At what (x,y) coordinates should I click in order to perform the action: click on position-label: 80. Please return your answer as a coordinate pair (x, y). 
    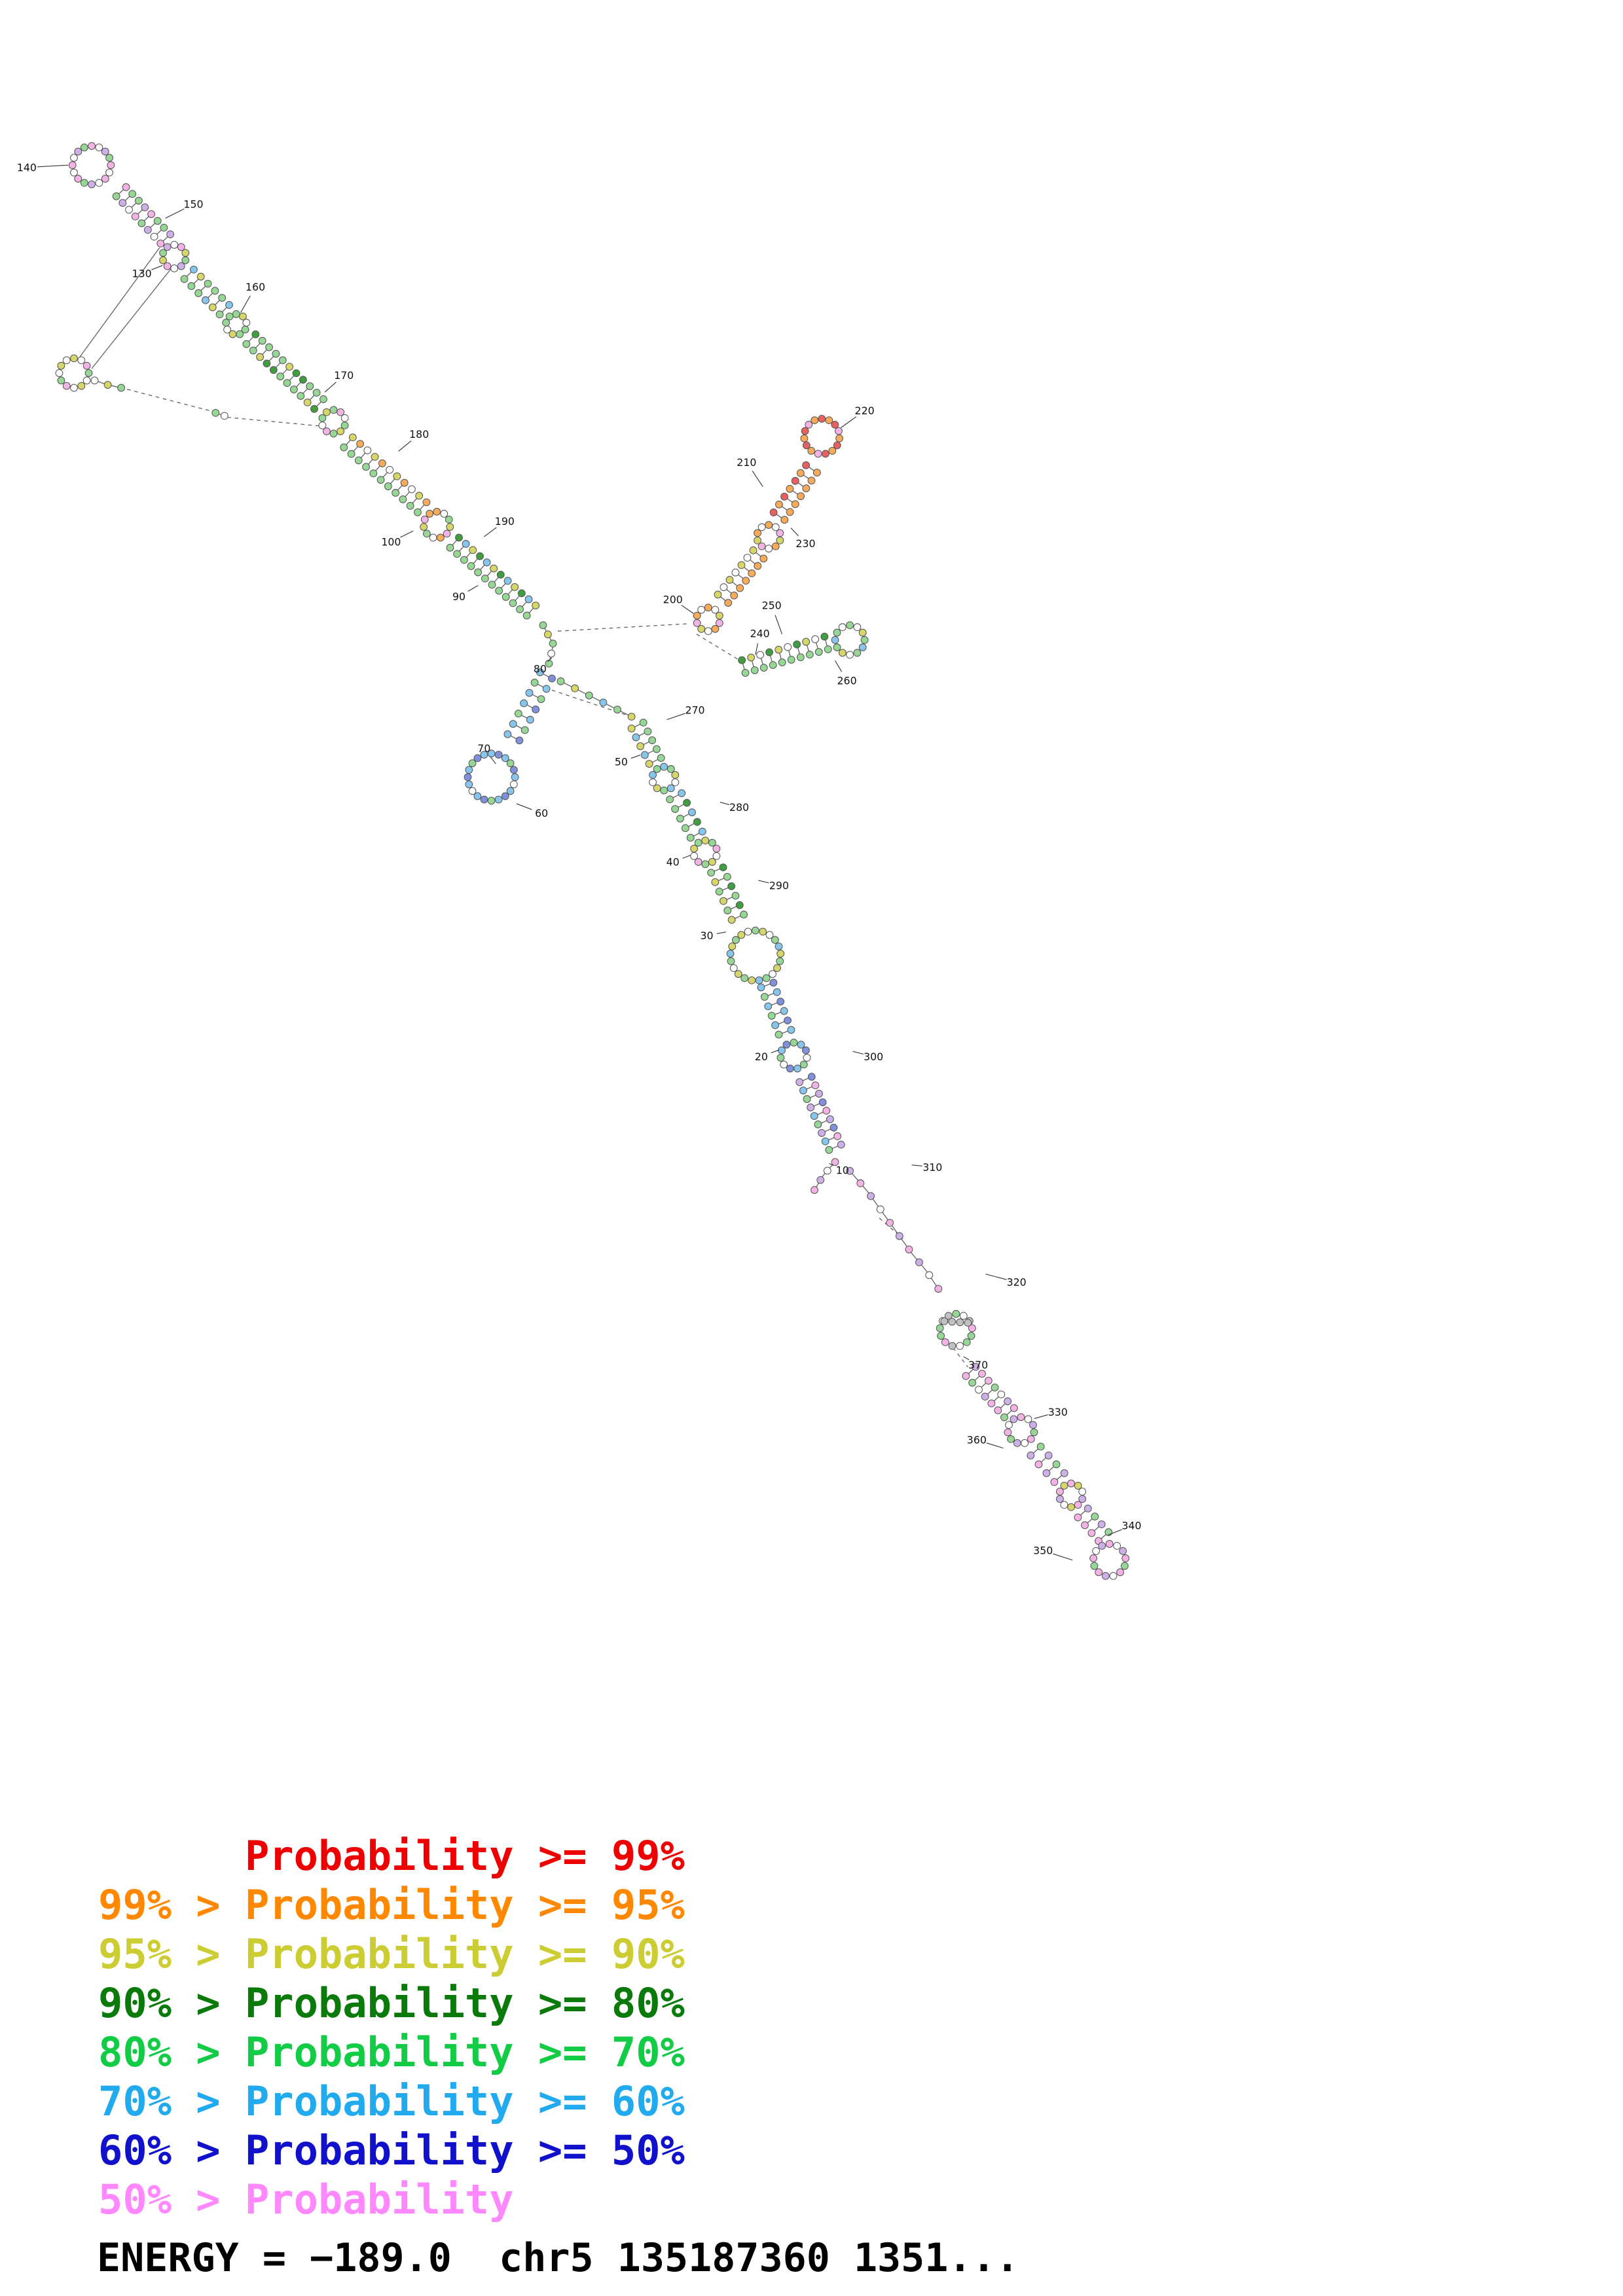
    Looking at the image, I should click on (540, 668).